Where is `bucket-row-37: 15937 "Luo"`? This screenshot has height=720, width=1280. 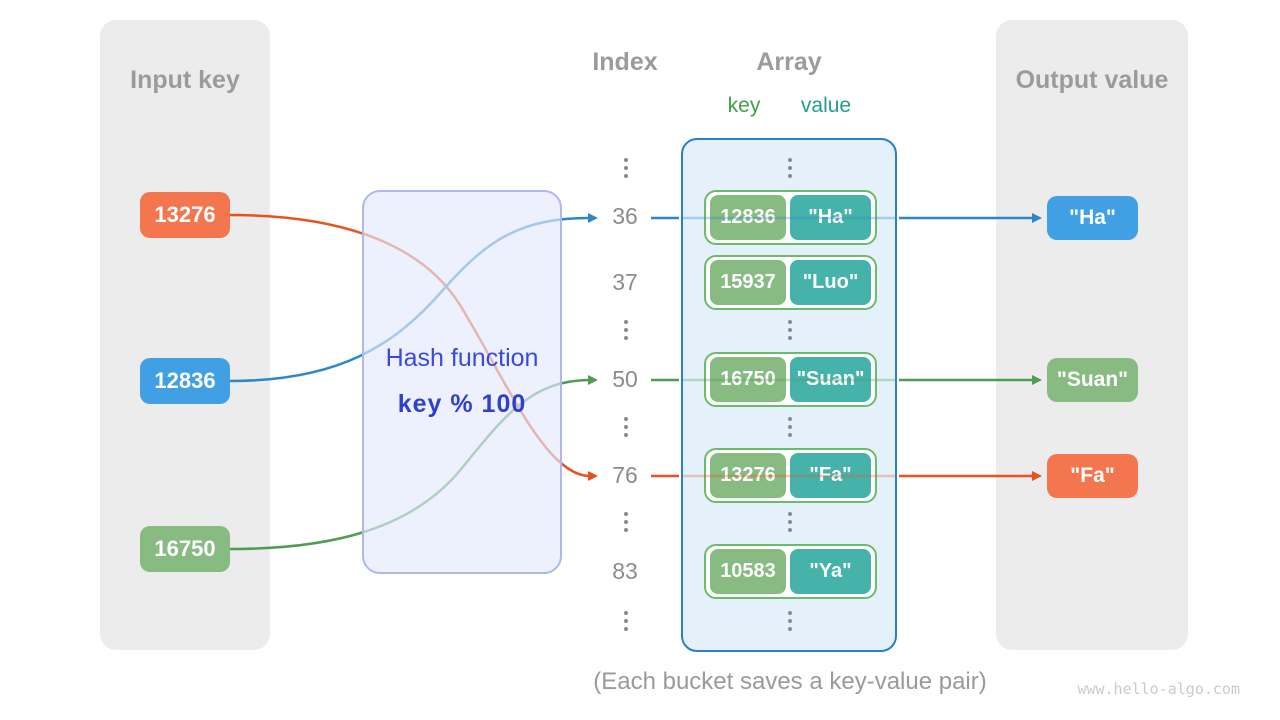
bucket-row-37: 15937 "Luo" is located at coordinates (790, 282).